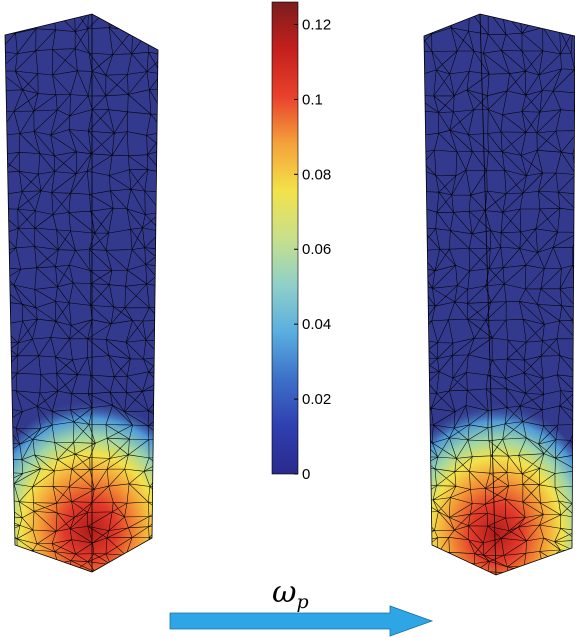 This screenshot has width=575, height=637. I want to click on colorbar-tick-label: 0, so click(306, 474).